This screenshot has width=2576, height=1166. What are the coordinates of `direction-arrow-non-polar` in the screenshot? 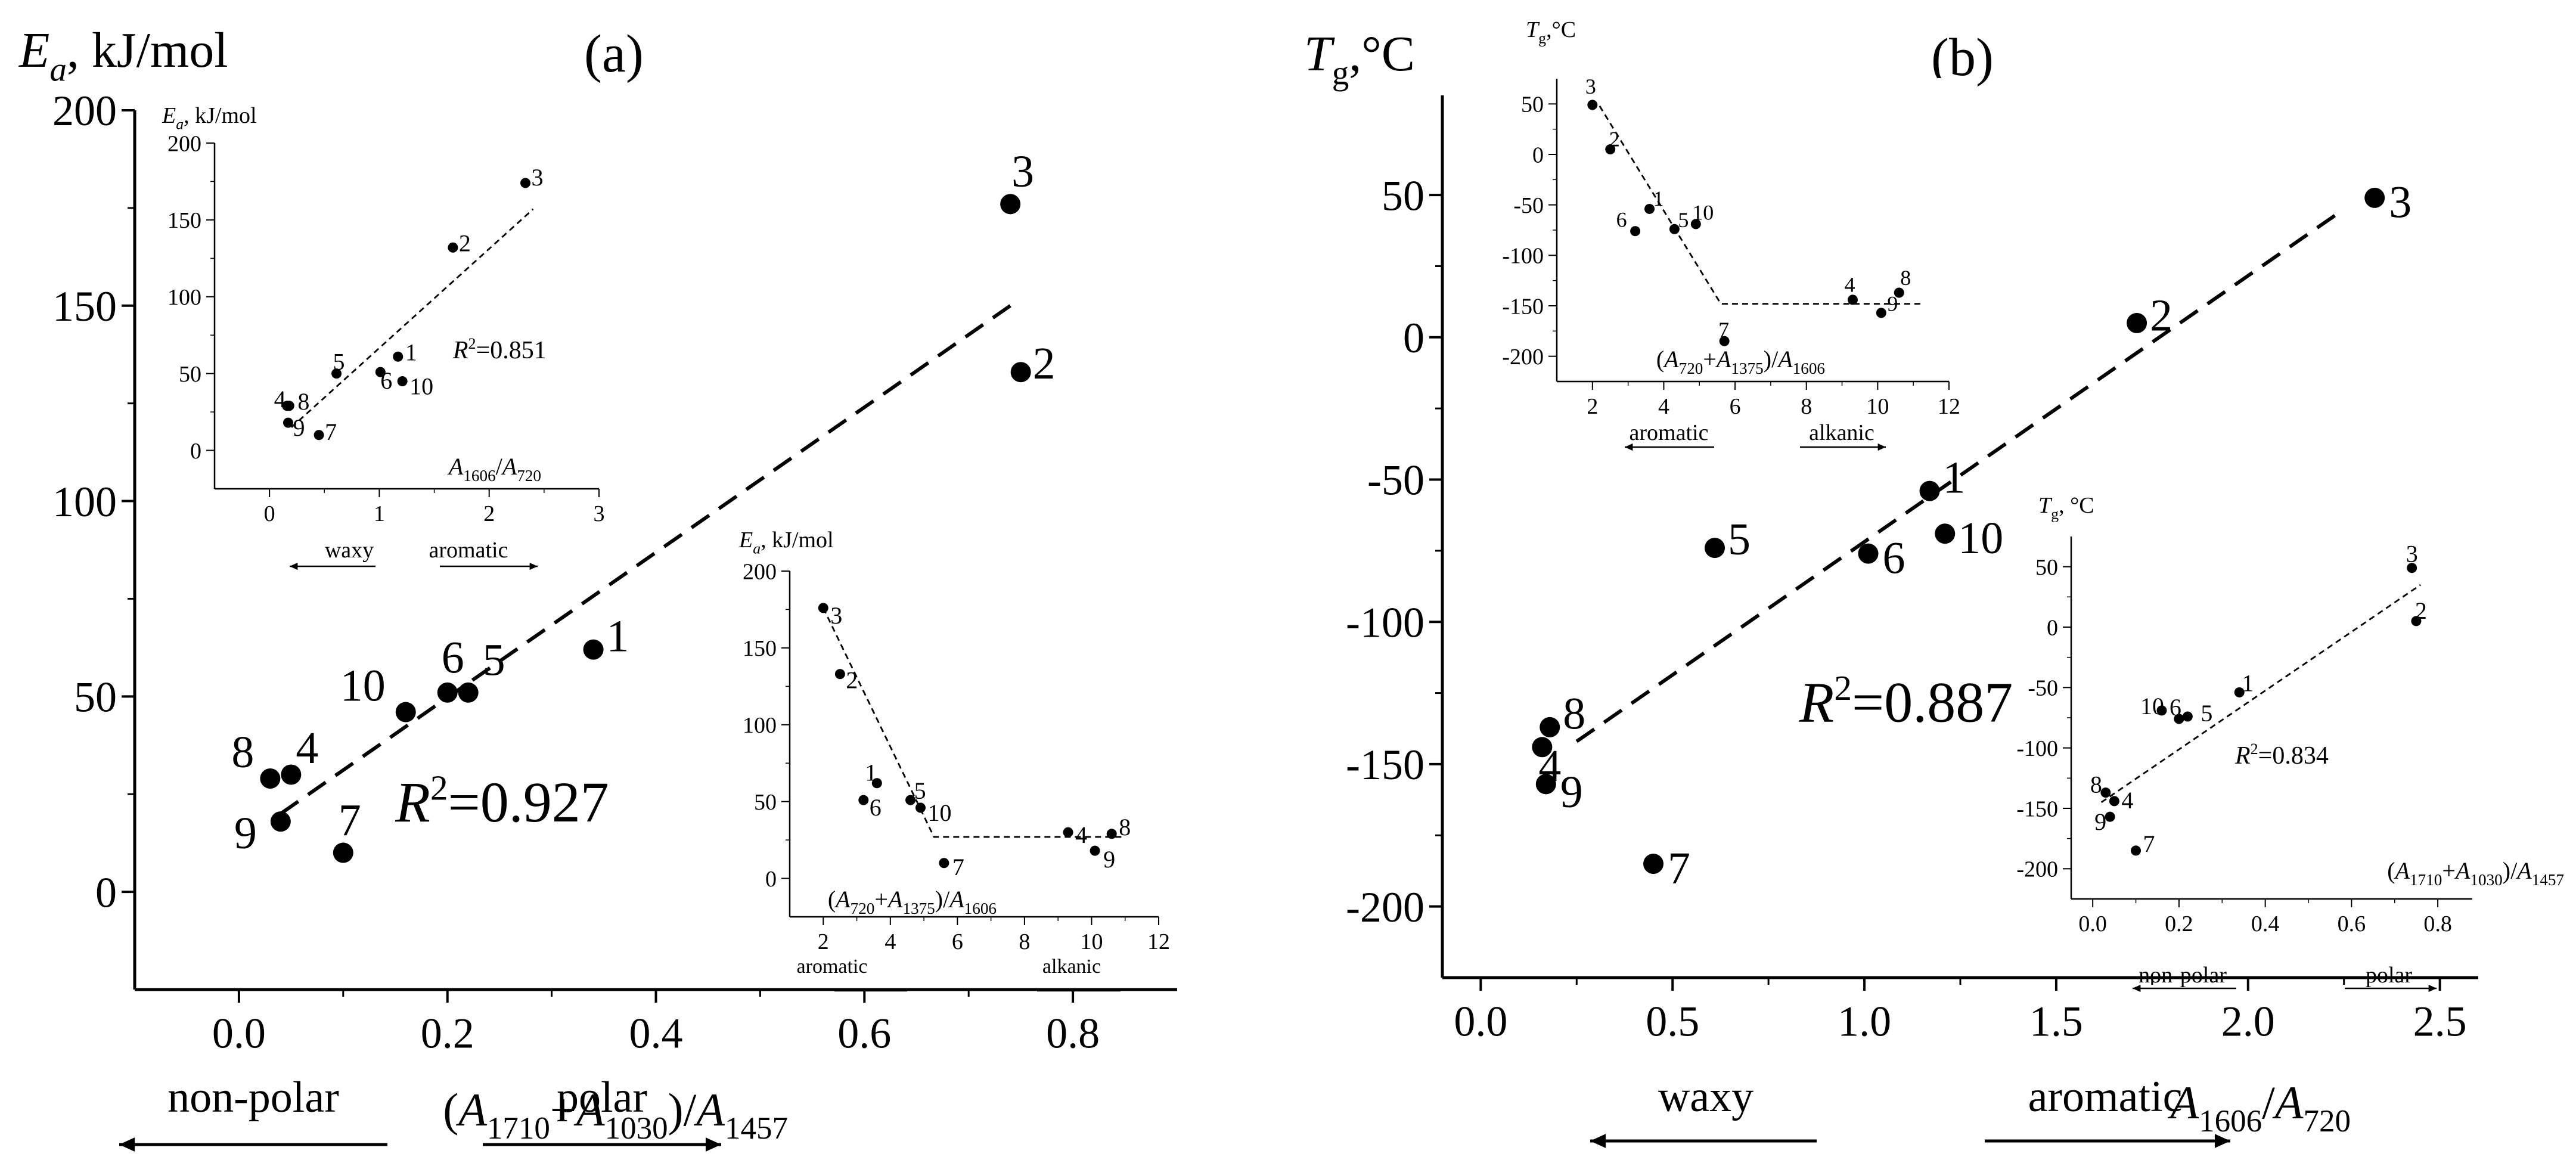 It's located at (253, 1144).